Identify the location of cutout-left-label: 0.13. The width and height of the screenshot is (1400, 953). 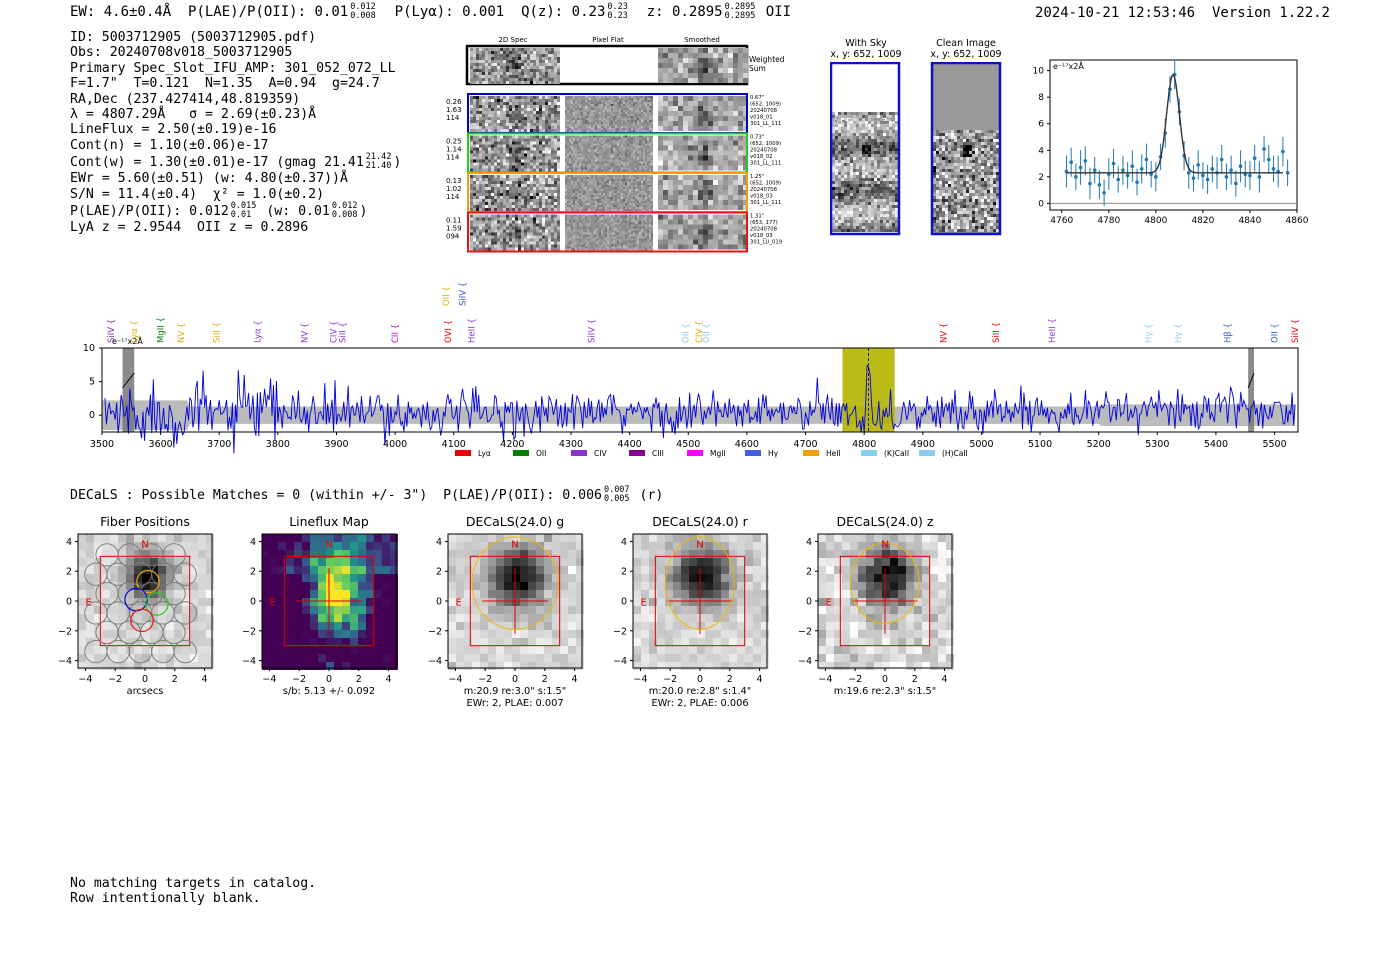
(454, 181).